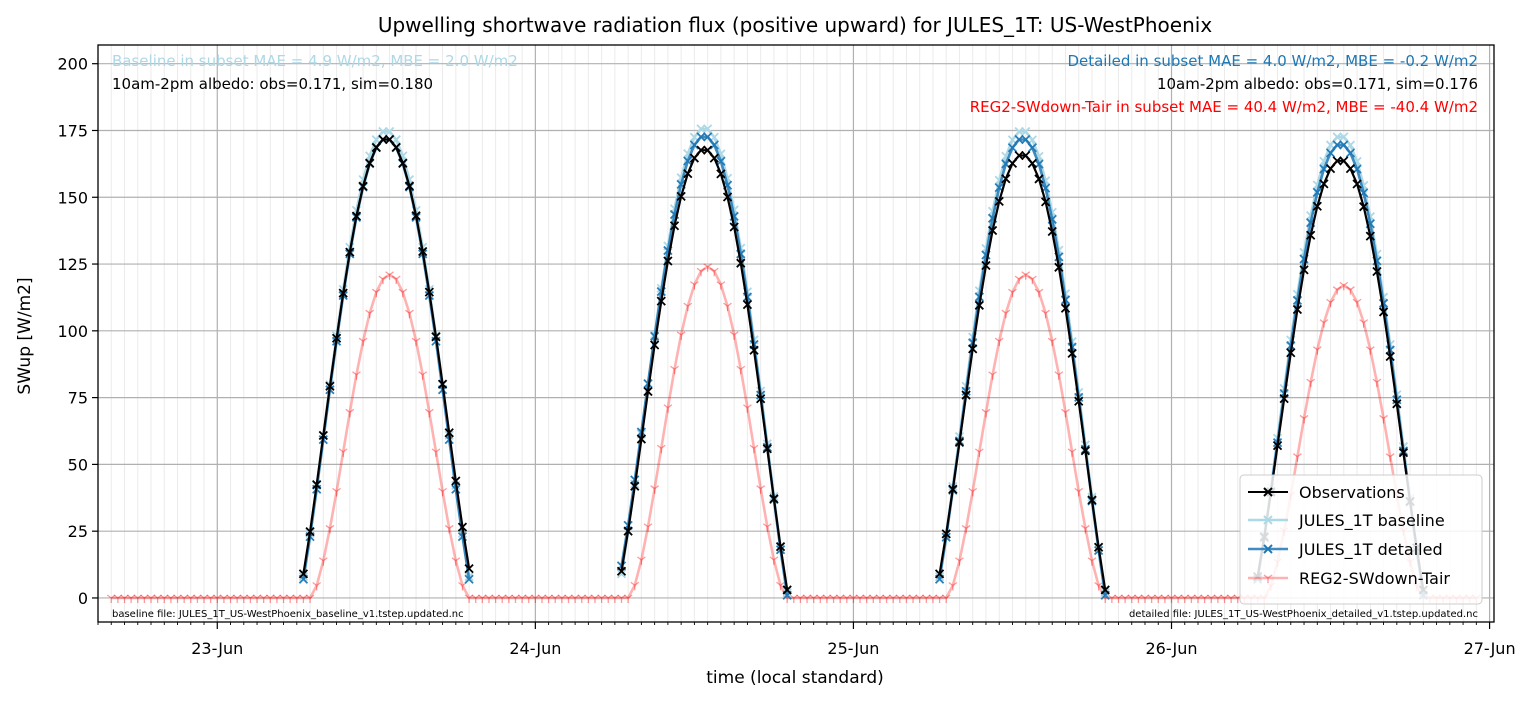 This screenshot has height=701, width=1530. I want to click on x-tick-label: 23-Jun, so click(217, 648).